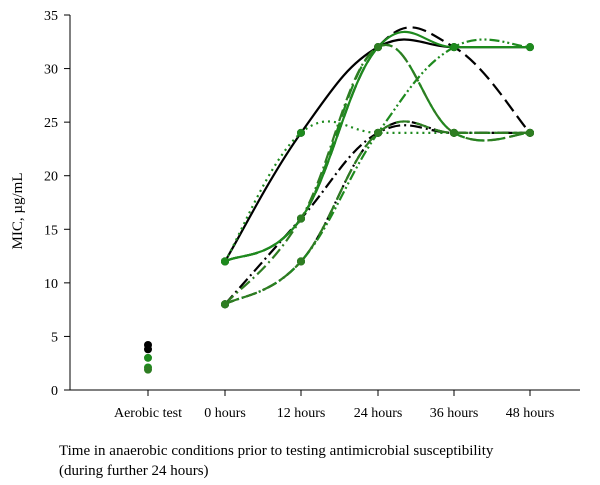  Describe the element at coordinates (377, 191) in the screenshot. I see `series-line` at that location.